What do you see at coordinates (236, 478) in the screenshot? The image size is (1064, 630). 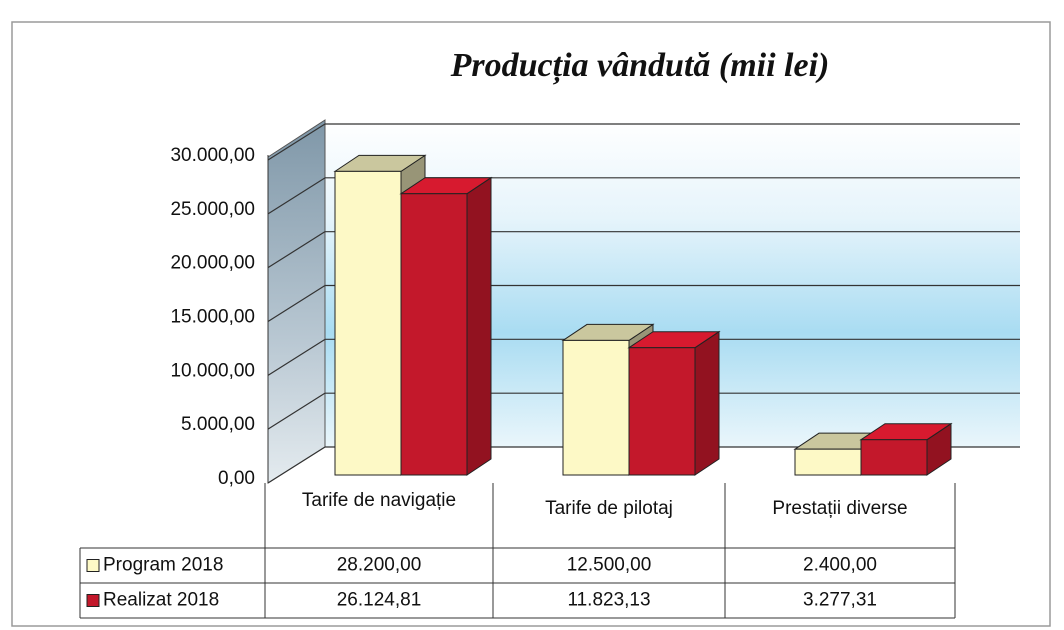 I see `y-tick-label: 0,00` at bounding box center [236, 478].